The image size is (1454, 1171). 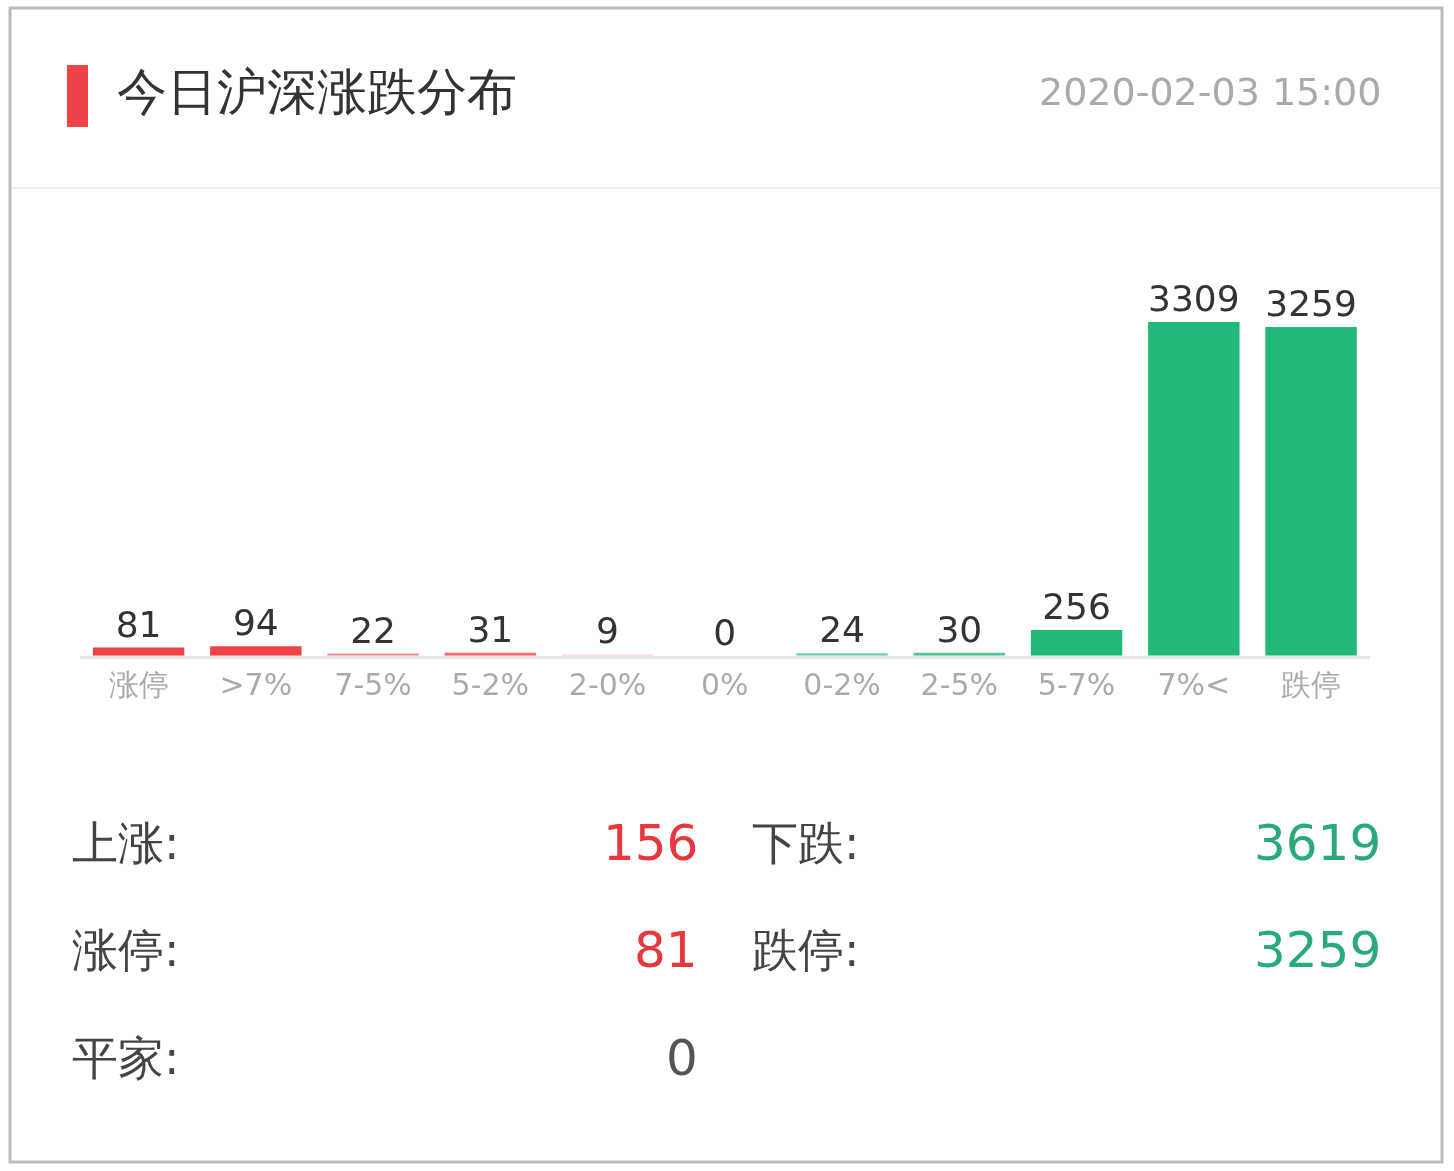 What do you see at coordinates (651, 843) in the screenshot?
I see `text: 156` at bounding box center [651, 843].